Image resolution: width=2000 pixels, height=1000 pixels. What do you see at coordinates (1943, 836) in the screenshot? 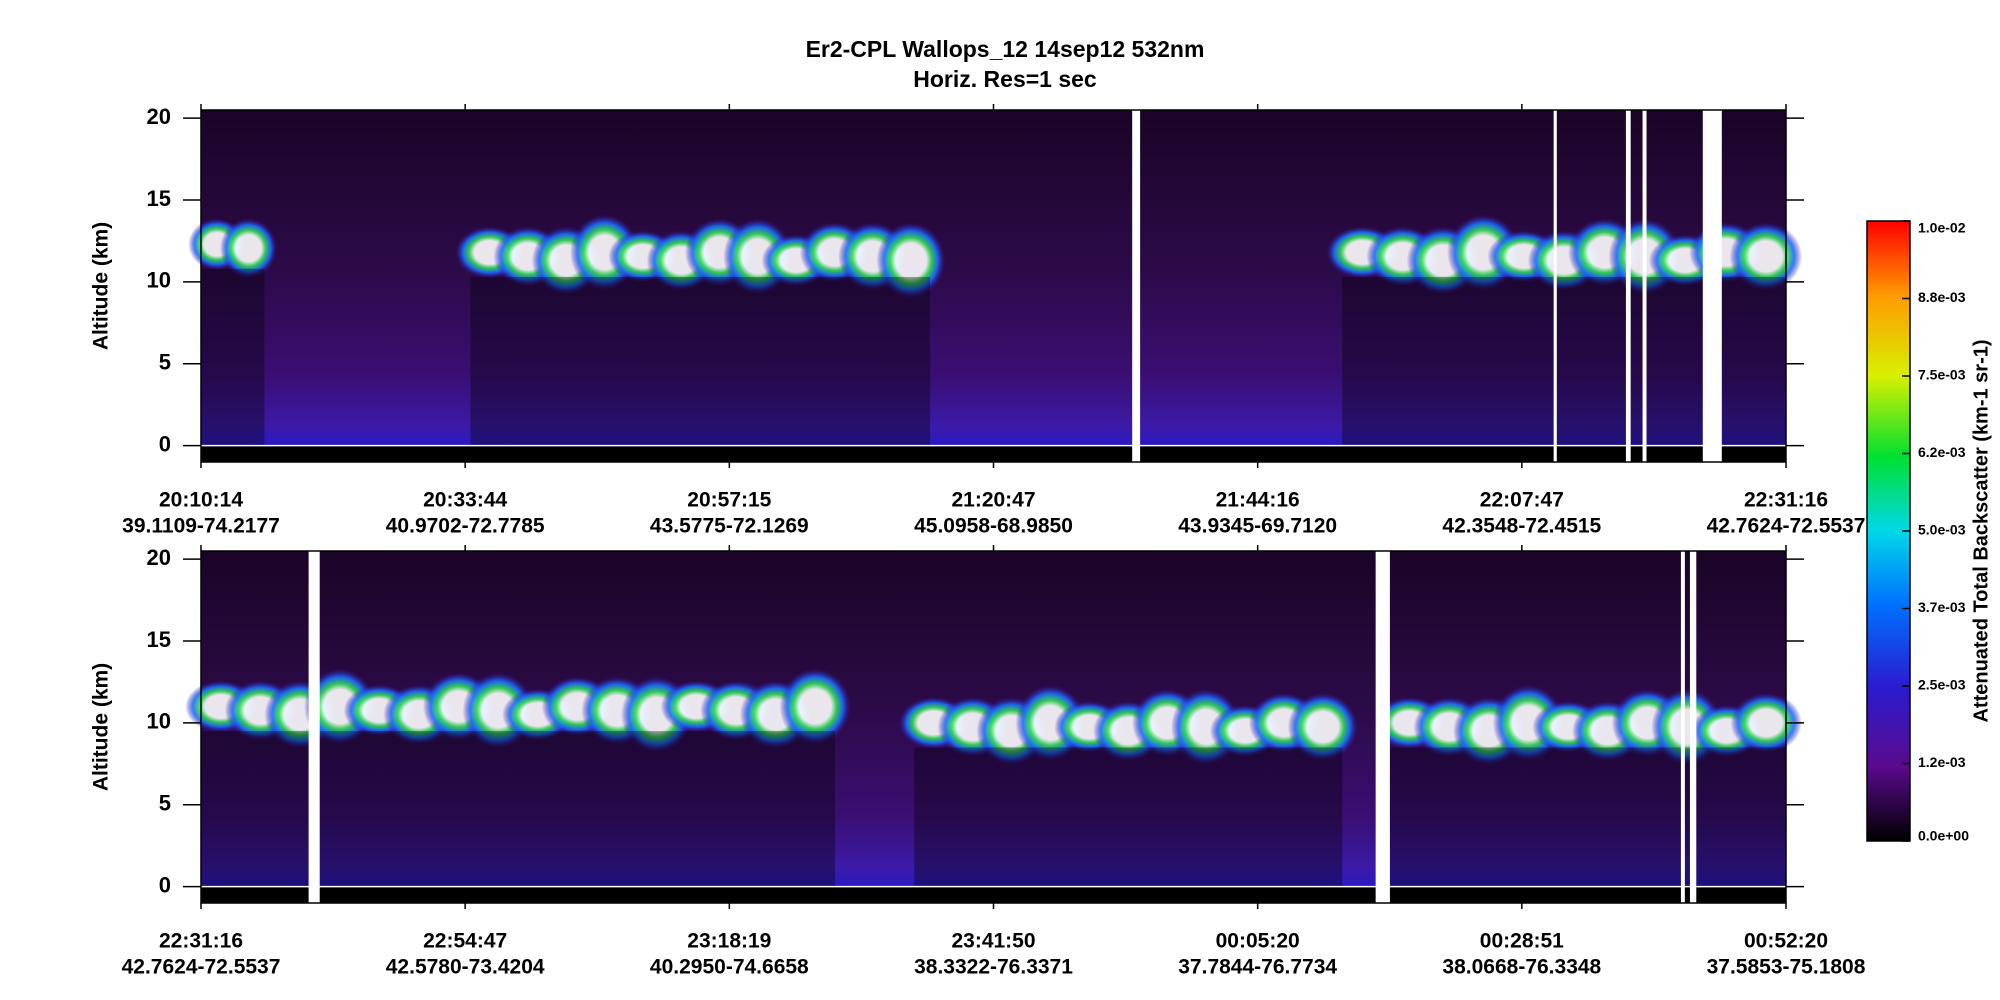
I see `colorbar-tick-label: 0.0e+00` at bounding box center [1943, 836].